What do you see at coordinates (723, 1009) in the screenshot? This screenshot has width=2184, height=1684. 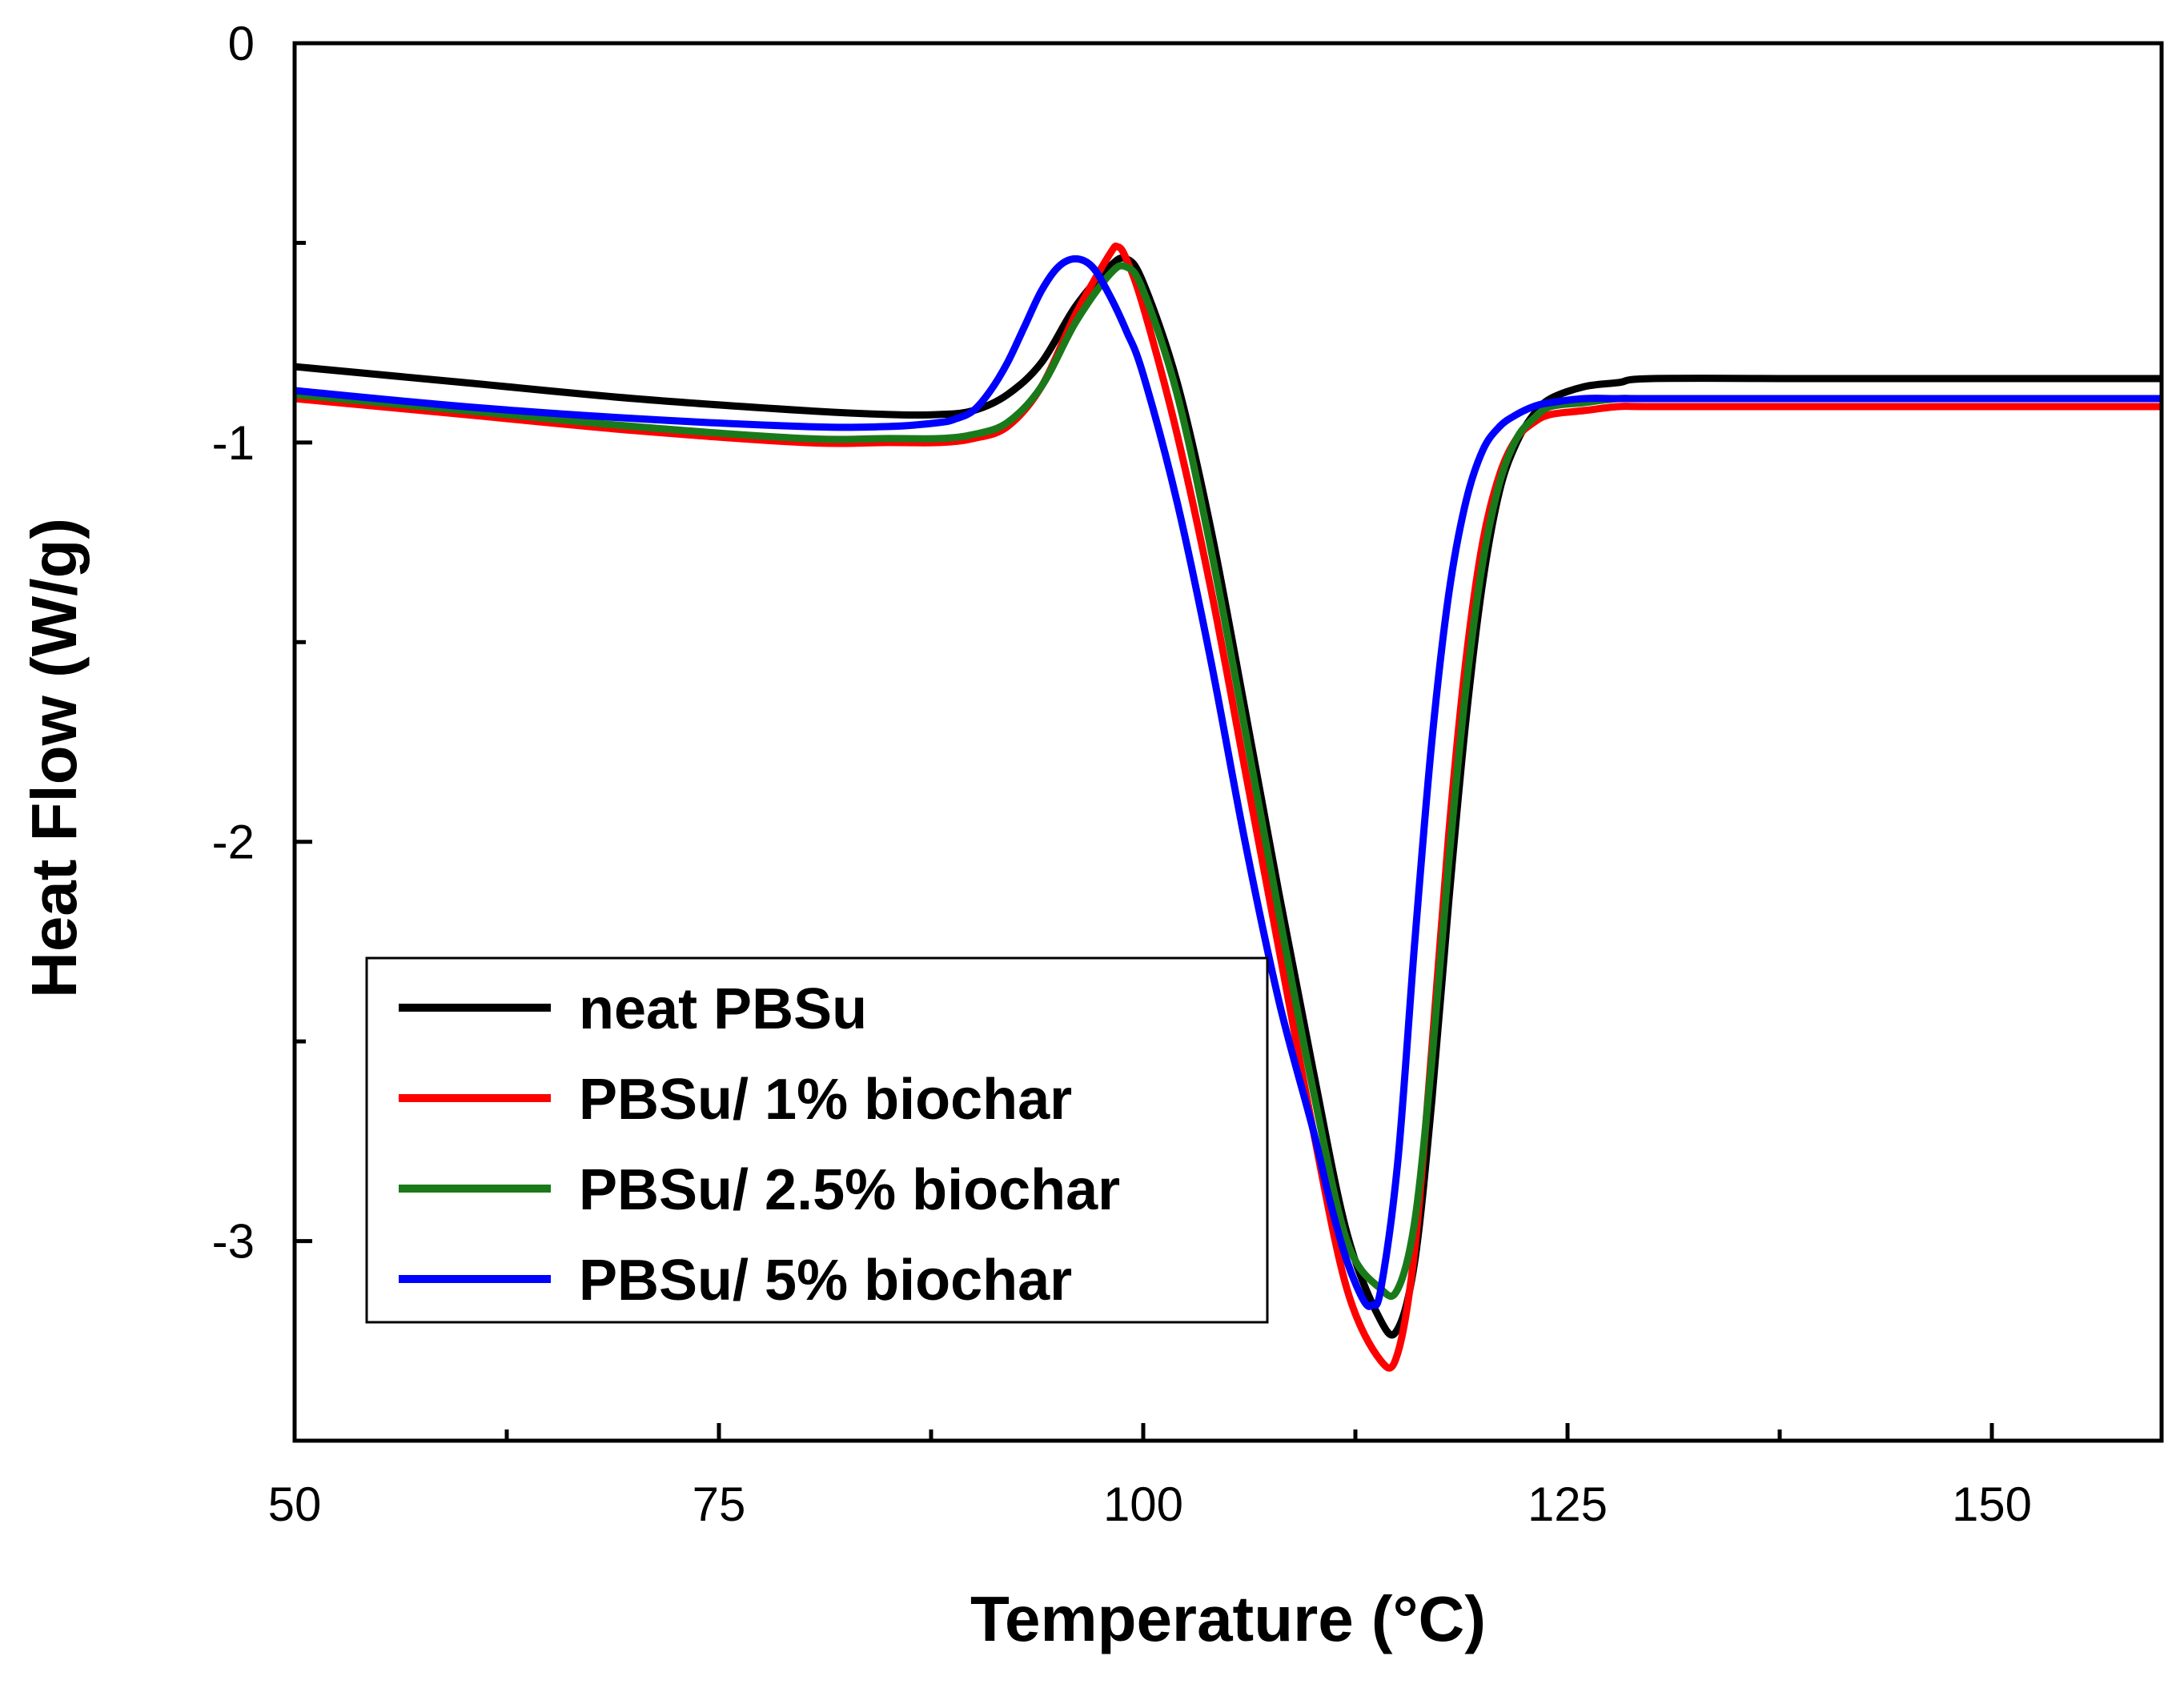 I see `legend-label-1: neat PBSu` at bounding box center [723, 1009].